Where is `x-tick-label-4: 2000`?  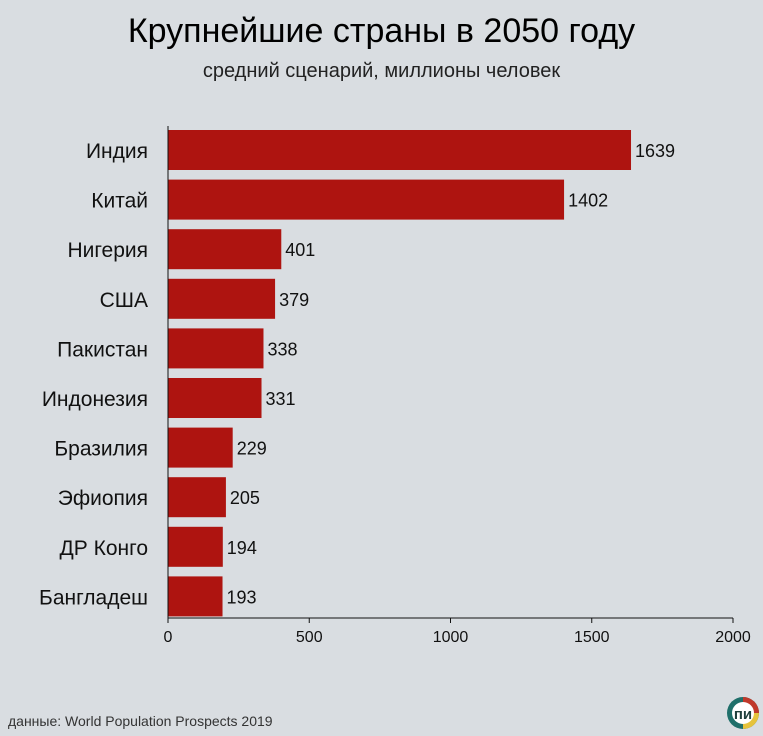
x-tick-label-4: 2000 is located at coordinates (733, 637).